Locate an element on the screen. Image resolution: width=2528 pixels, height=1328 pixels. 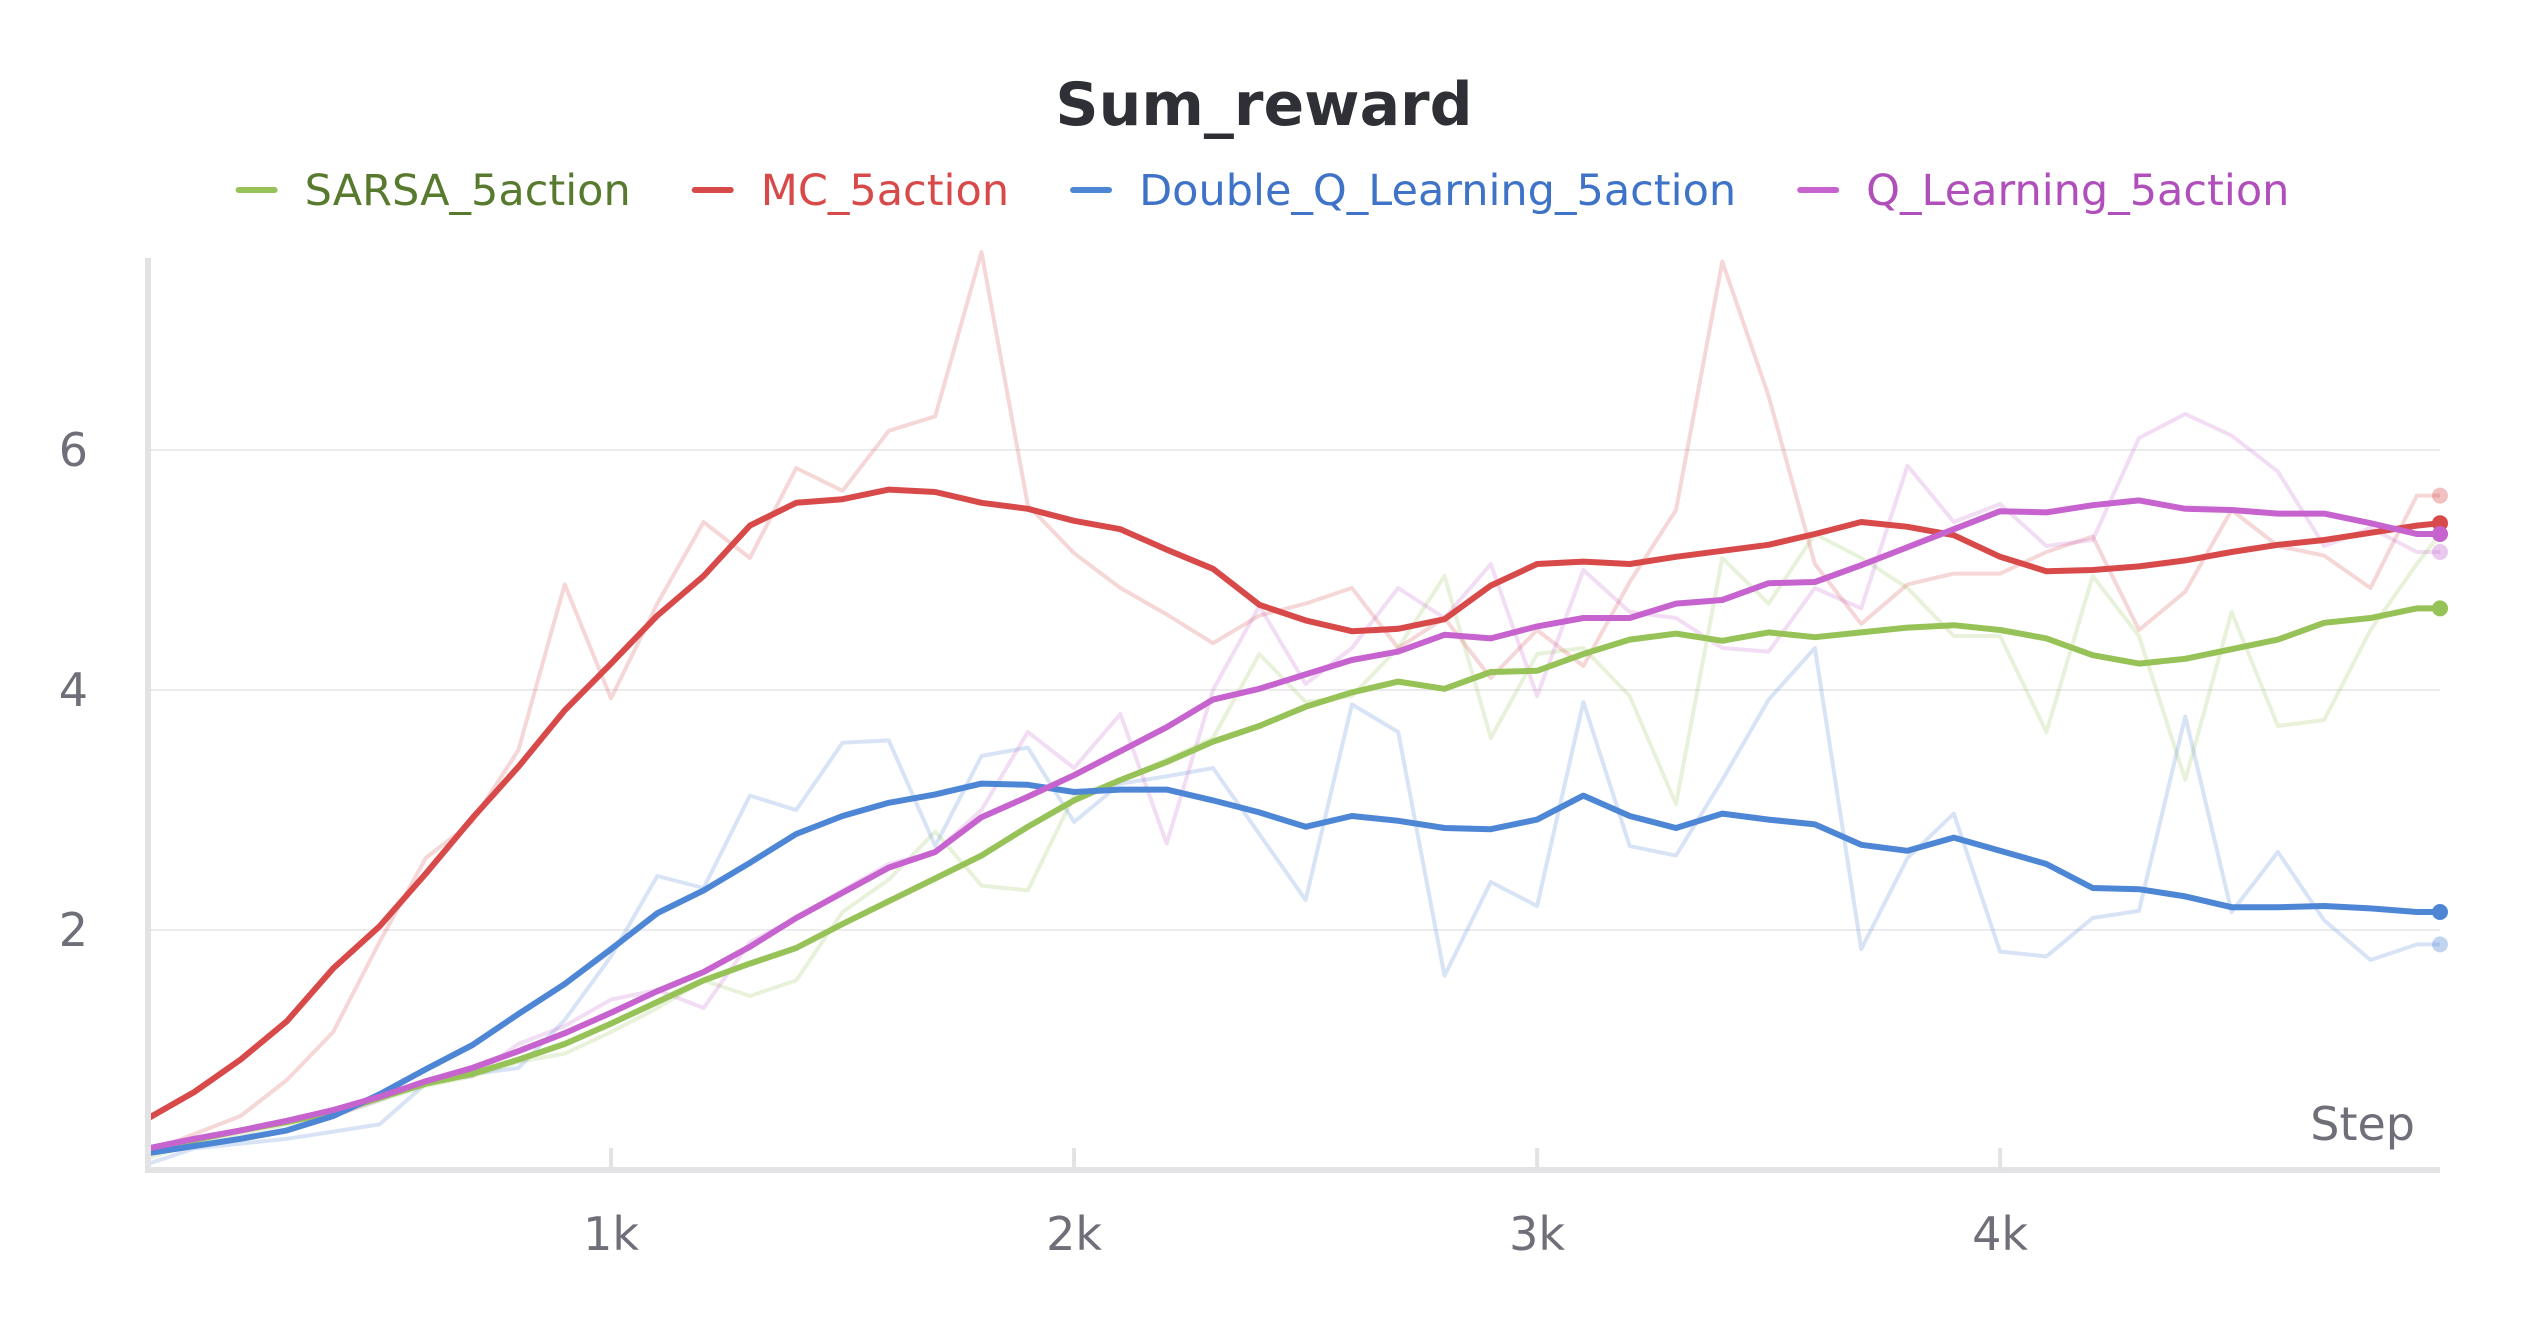
chart-title: Sum_reward is located at coordinates (1263, 105).